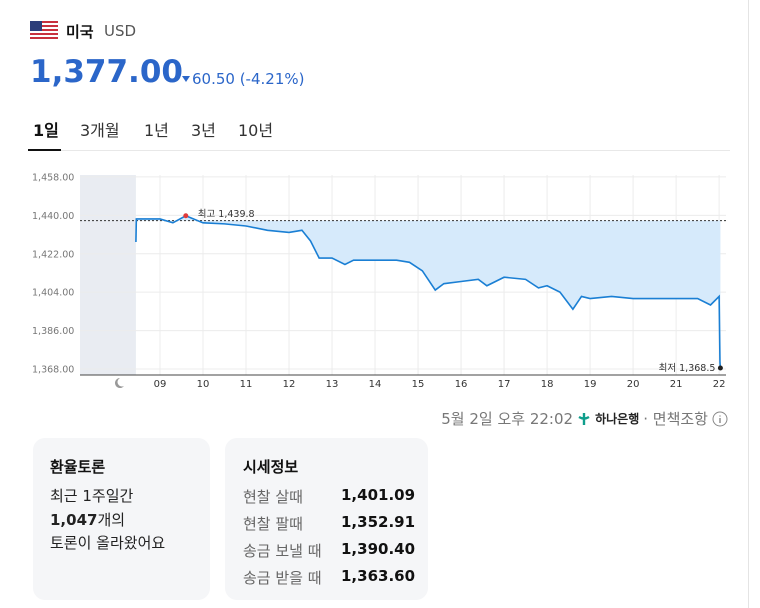  Describe the element at coordinates (53, 254) in the screenshot. I see `y-tick-label: 1,422.00` at that location.